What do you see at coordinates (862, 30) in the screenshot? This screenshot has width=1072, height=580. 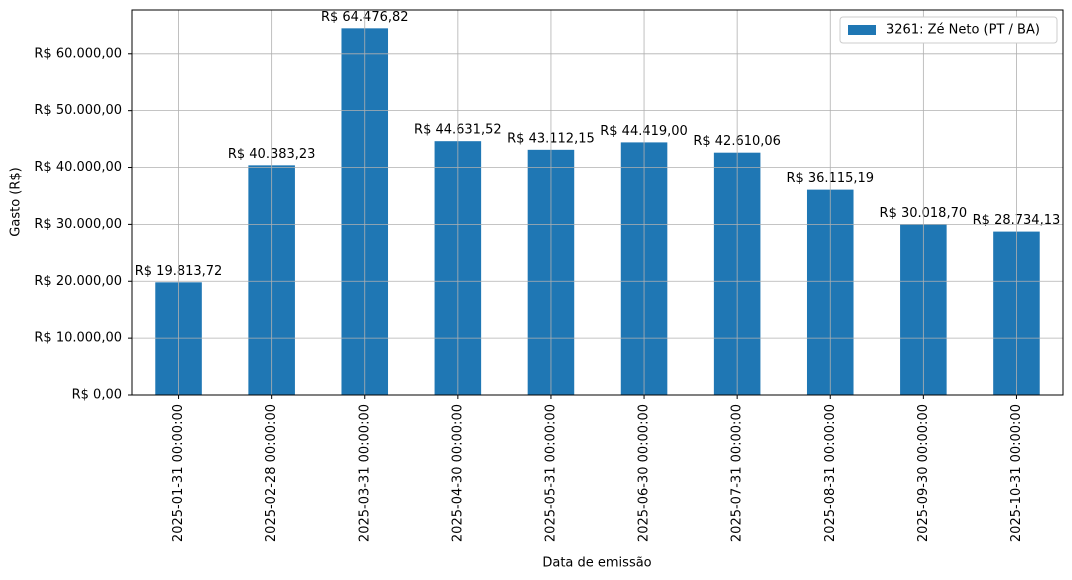 I see `legend-swatch` at bounding box center [862, 30].